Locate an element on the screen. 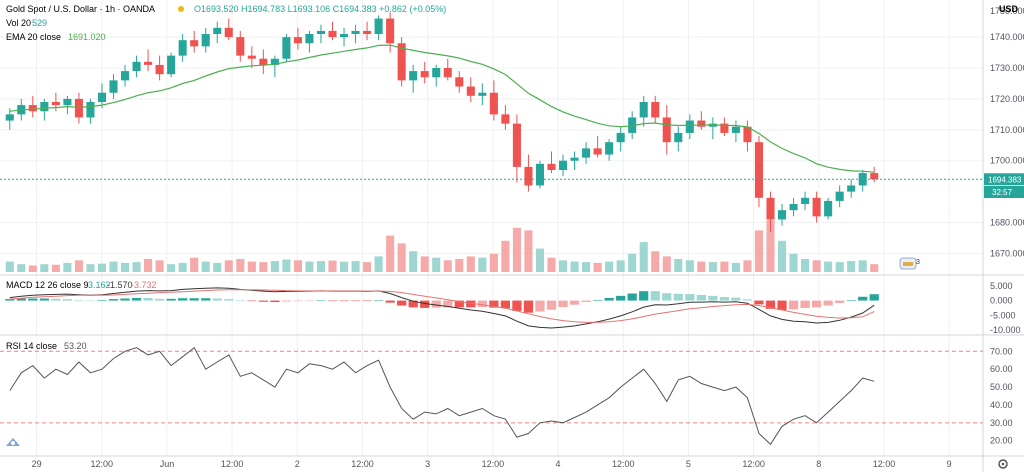  macd-tick-label: 5.000 is located at coordinates (1001, 286).